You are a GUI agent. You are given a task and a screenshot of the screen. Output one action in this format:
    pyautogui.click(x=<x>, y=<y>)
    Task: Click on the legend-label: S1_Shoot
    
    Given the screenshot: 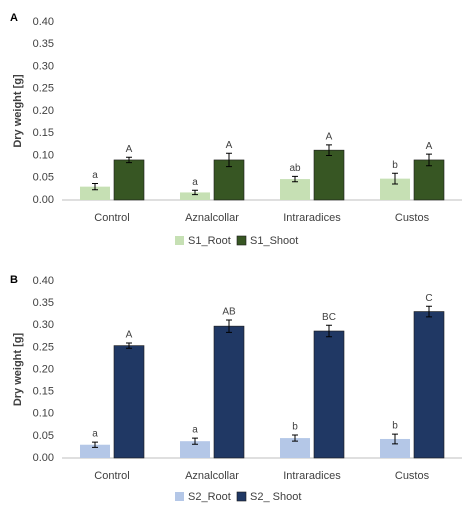 What is the action you would take?
    pyautogui.click(x=274, y=241)
    